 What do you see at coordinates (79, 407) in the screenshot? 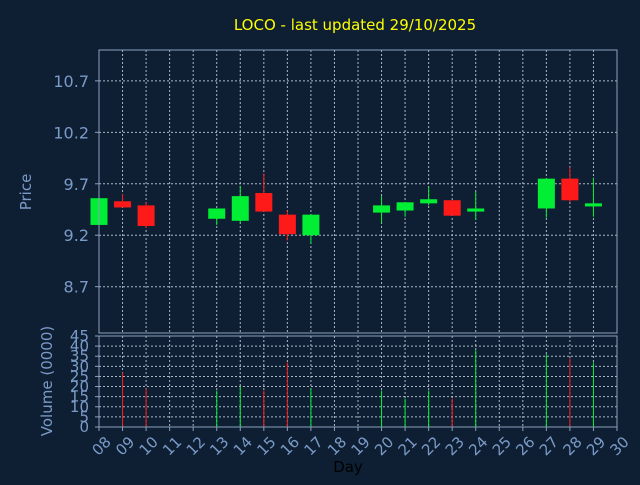
I see `volume-tick-label: 10` at bounding box center [79, 407].